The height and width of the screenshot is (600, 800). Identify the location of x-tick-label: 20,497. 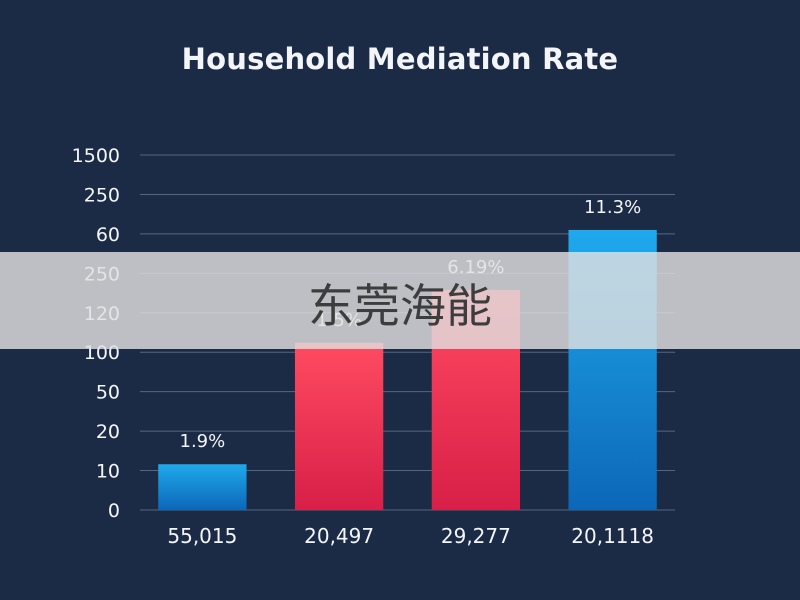
(339, 536).